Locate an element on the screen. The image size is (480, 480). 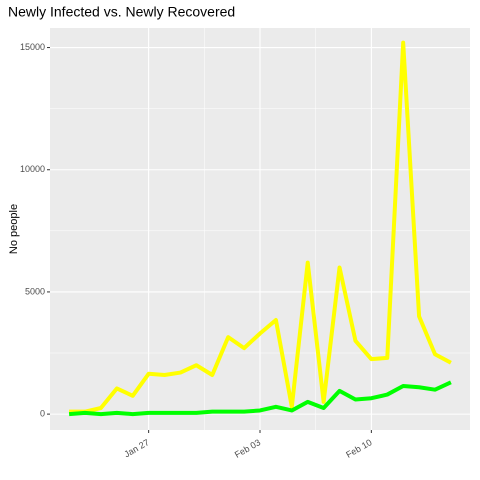
chart-title: Newly Infected vs. Newly Recovered is located at coordinates (121, 12).